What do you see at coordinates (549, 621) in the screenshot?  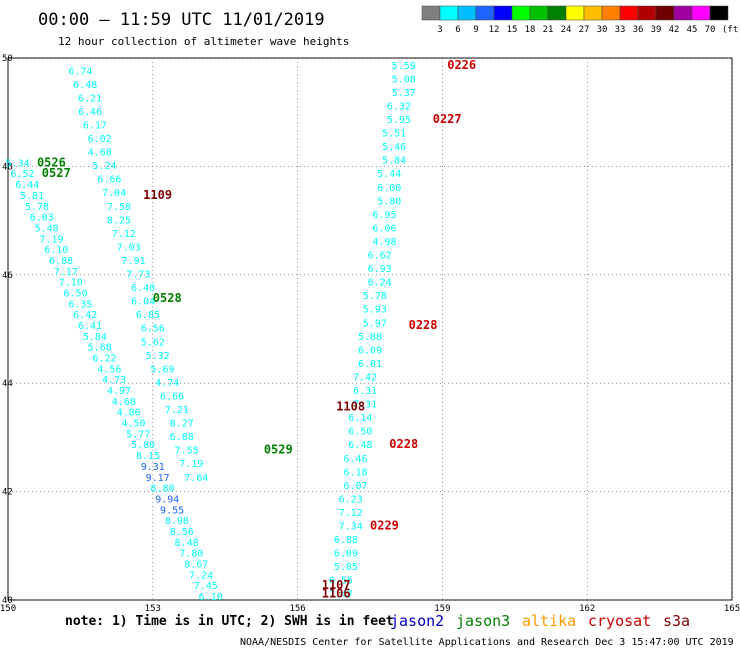 I see `legend-altika: altika` at bounding box center [549, 621].